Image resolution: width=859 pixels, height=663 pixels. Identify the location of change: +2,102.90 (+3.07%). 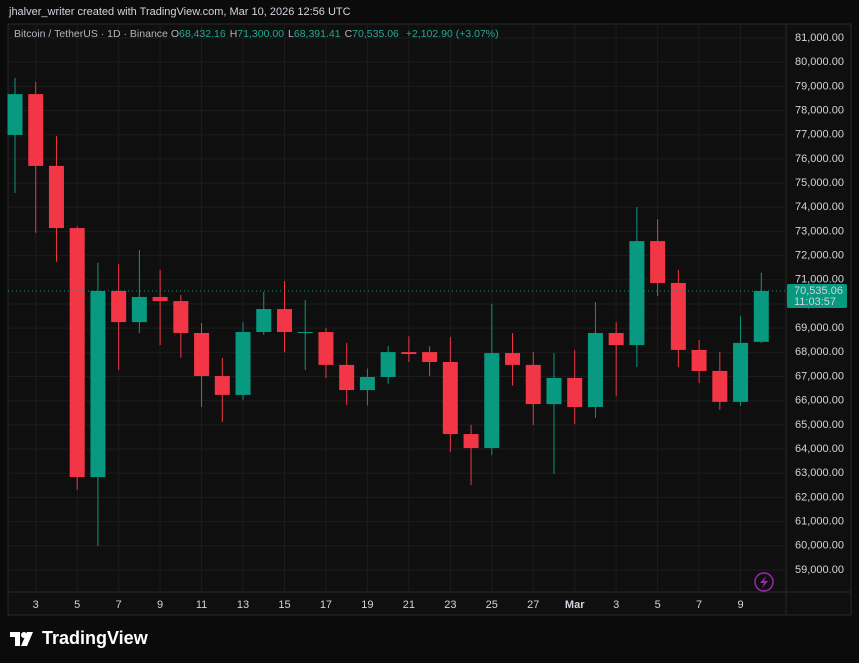
(452, 34).